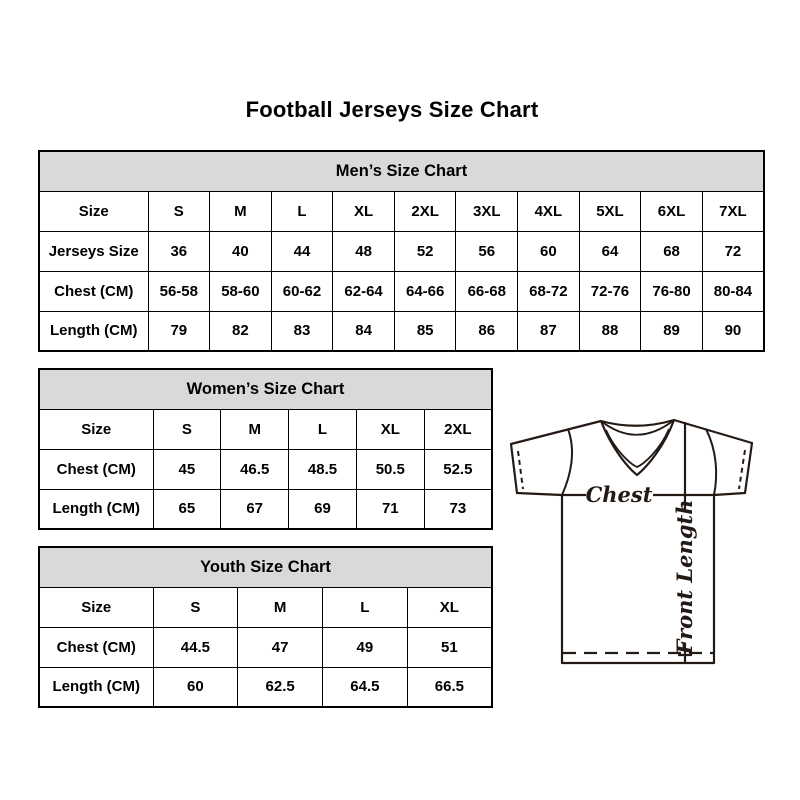 The image size is (800, 800). Describe the element at coordinates (390, 509) in the screenshot. I see `cell-value: 71` at that location.